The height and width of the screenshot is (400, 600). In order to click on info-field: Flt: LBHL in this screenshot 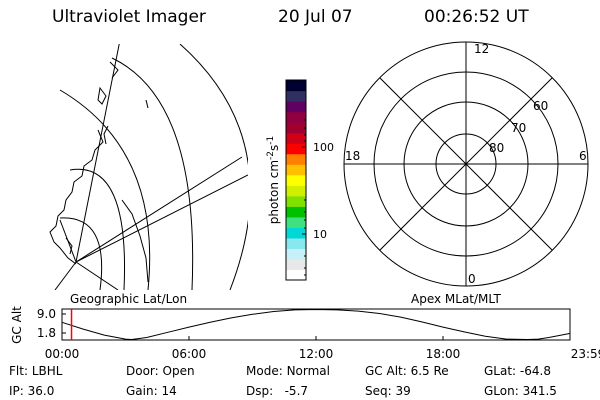, I will do `click(35, 371)`.